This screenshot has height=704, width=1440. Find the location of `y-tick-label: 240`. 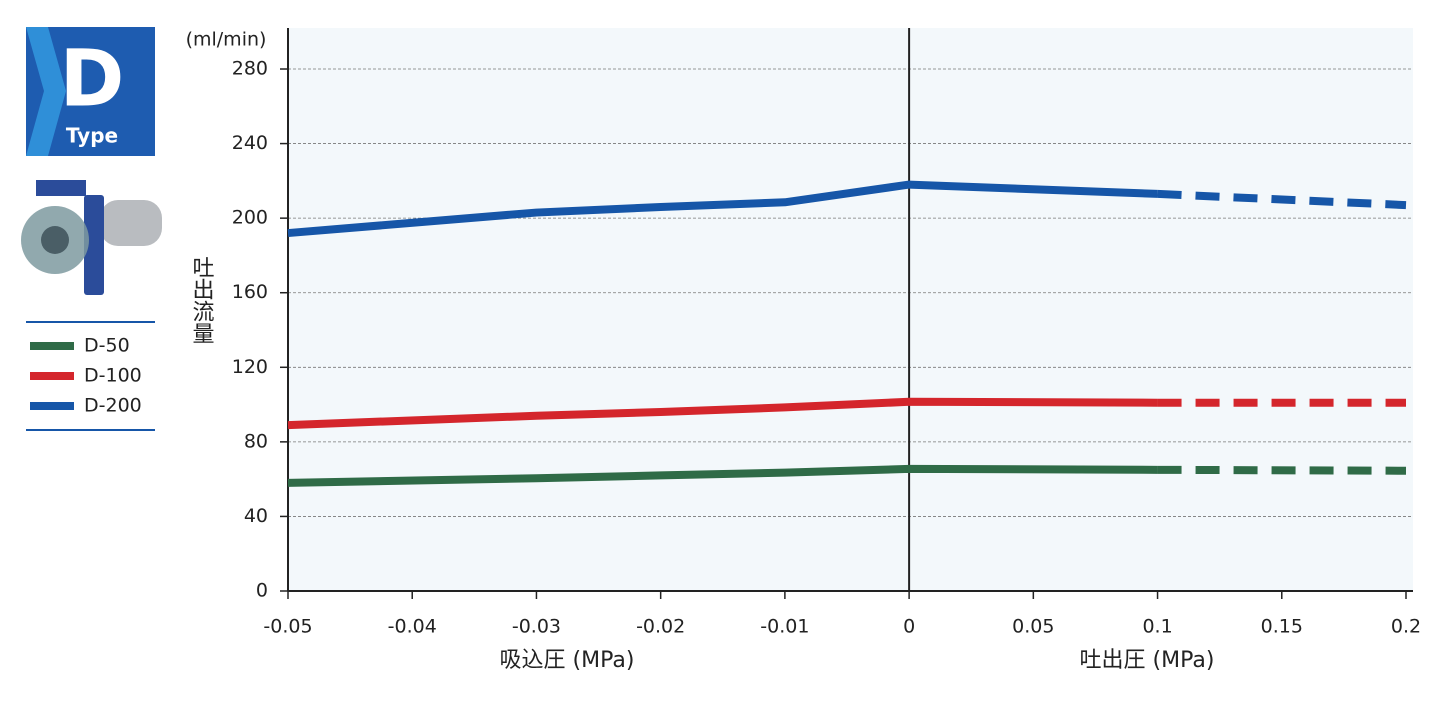

y-tick-label: 240 is located at coordinates (250, 143).